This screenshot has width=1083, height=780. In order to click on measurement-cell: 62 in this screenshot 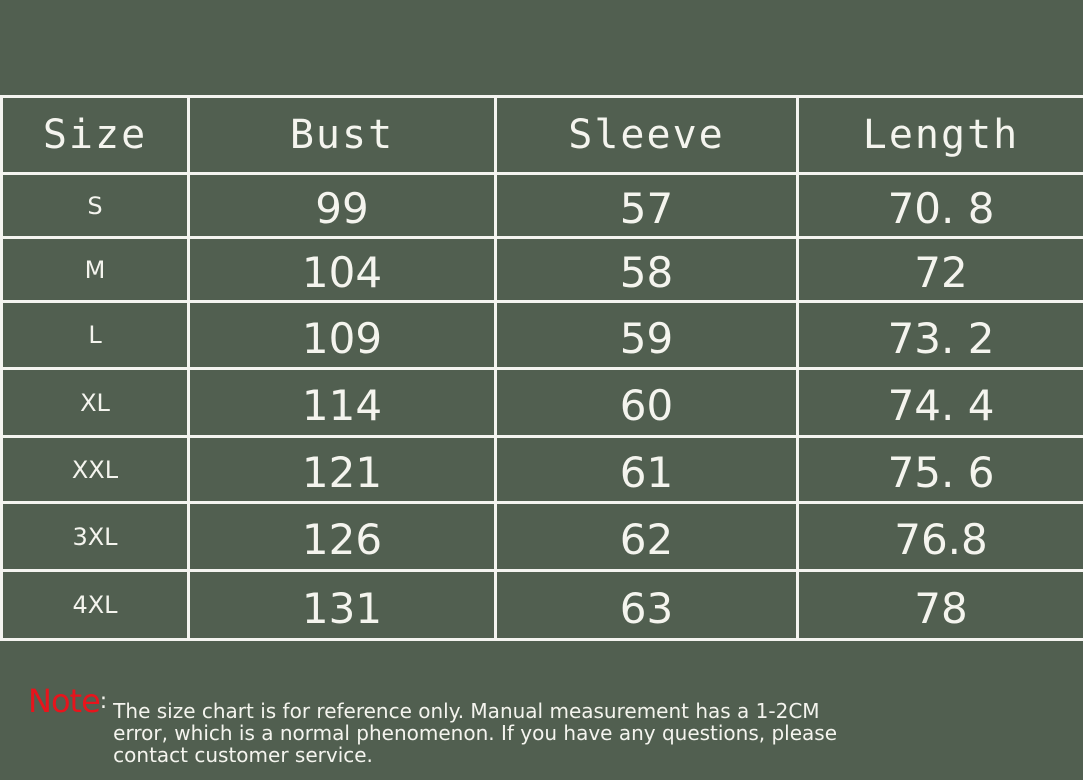, I will do `click(646, 536)`.